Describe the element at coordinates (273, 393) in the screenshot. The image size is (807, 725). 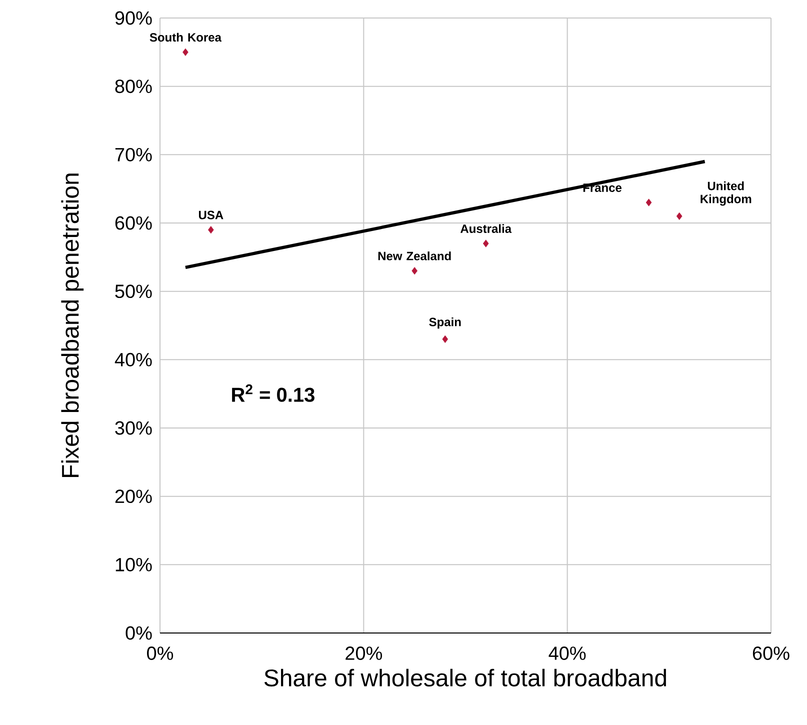
I see `text: R$^{2}$ = 0.13` at that location.